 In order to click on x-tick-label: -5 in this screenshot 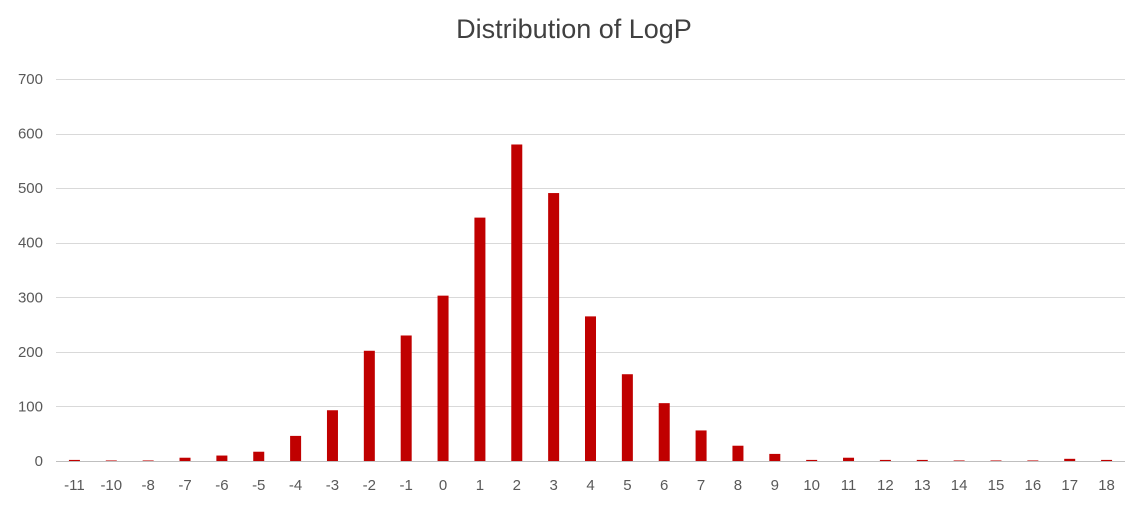, I will do `click(258, 485)`.